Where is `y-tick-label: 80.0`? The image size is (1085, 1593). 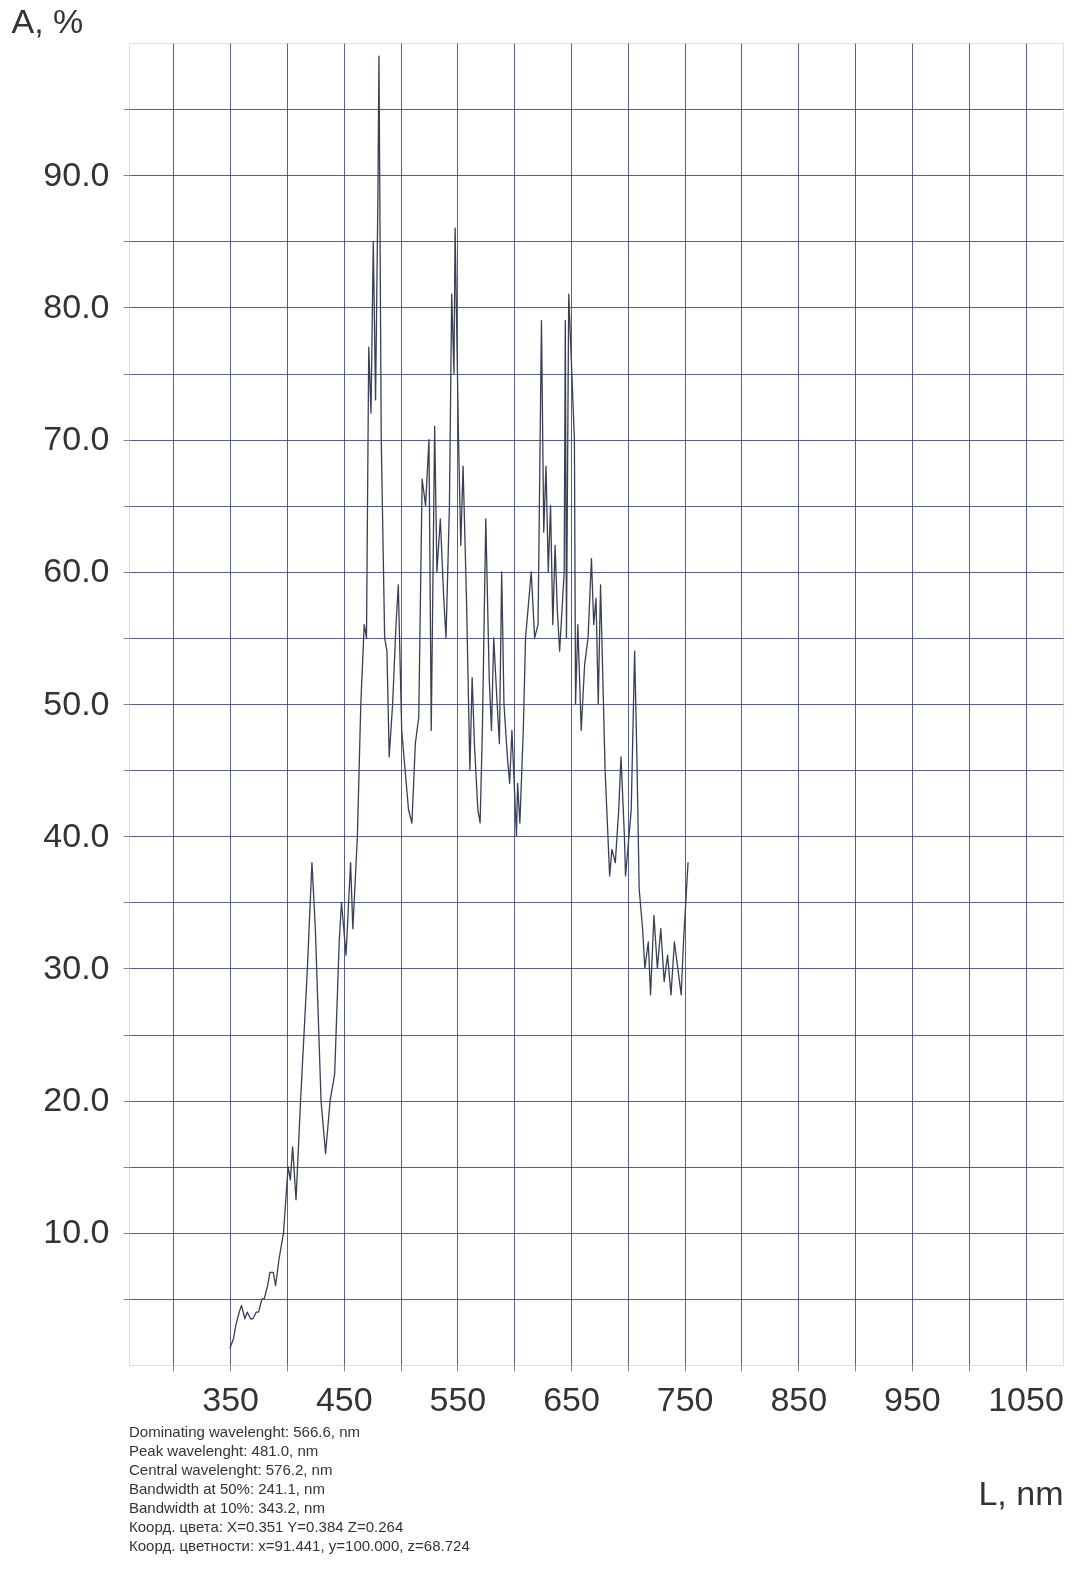
y-tick-label: 80.0 is located at coordinates (76, 305).